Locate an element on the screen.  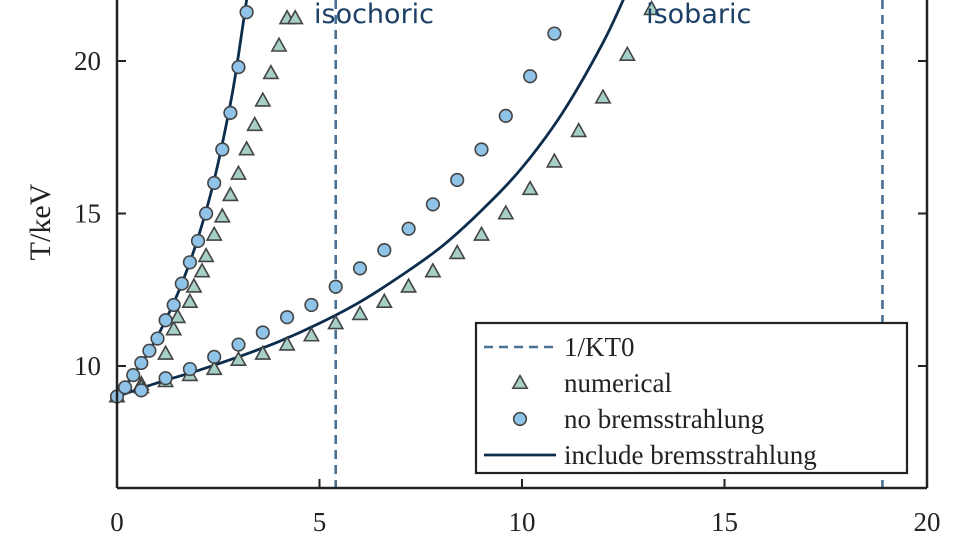
legend-item: no bremsstrahlung is located at coordinates (638, 419).